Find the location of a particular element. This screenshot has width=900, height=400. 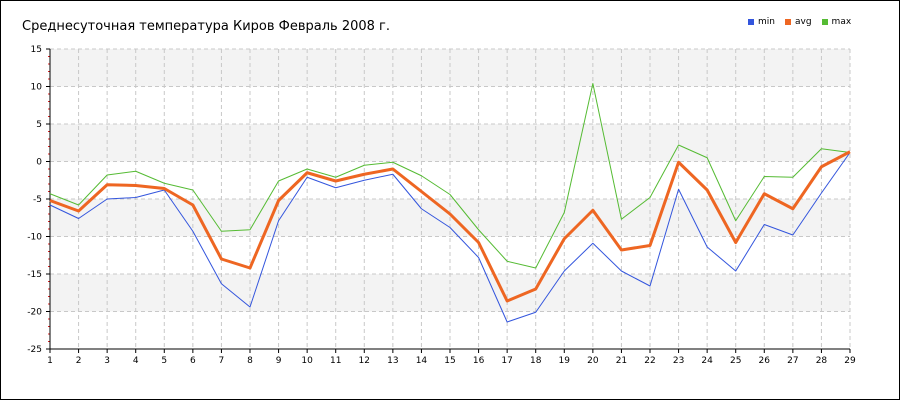

legend-swatch-min is located at coordinates (751, 22).